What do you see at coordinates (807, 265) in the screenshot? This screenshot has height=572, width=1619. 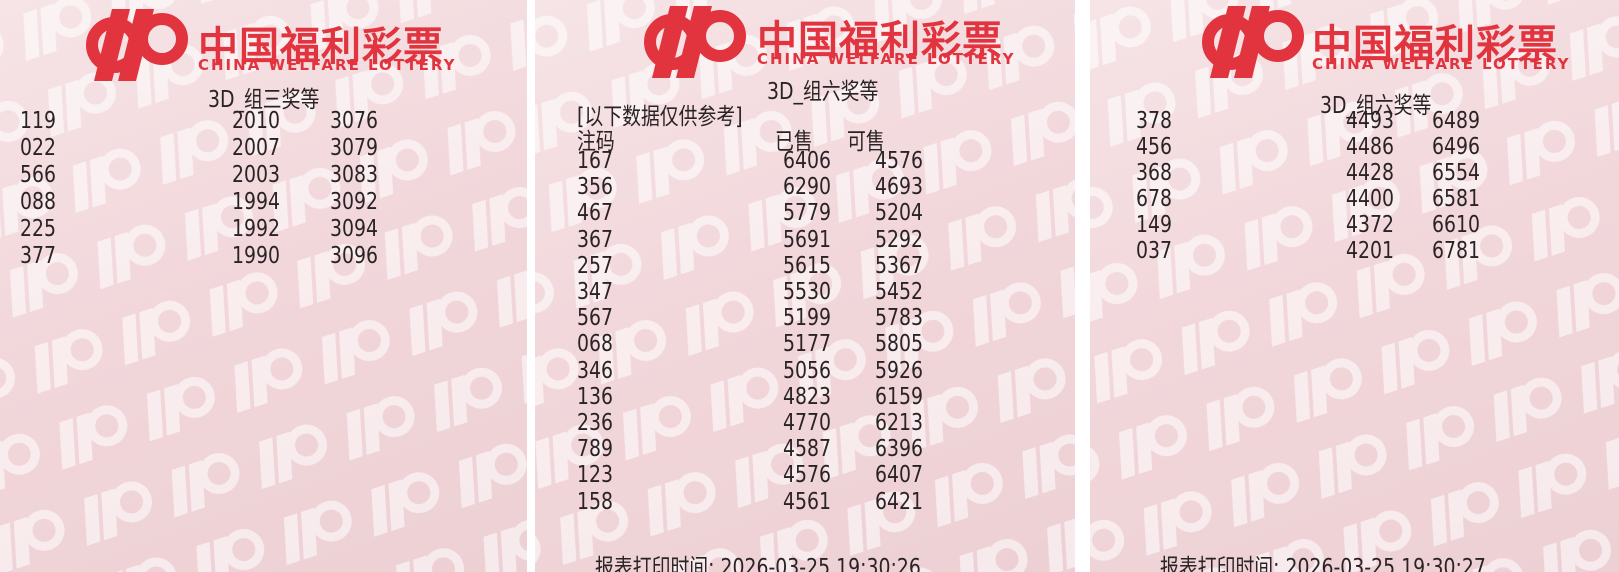 I see `count: 5615` at bounding box center [807, 265].